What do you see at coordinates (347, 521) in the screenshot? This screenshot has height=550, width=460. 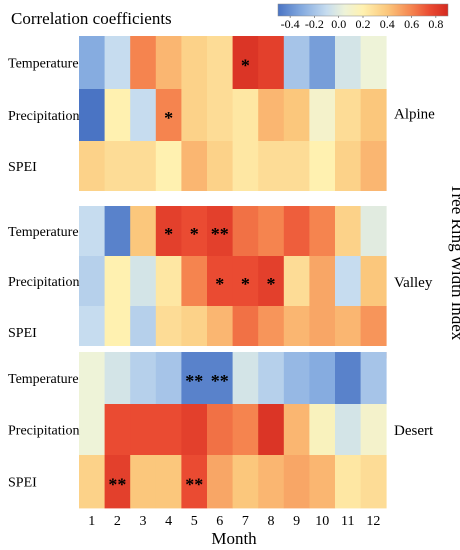 I see `month-tick-label: 11` at bounding box center [347, 521].